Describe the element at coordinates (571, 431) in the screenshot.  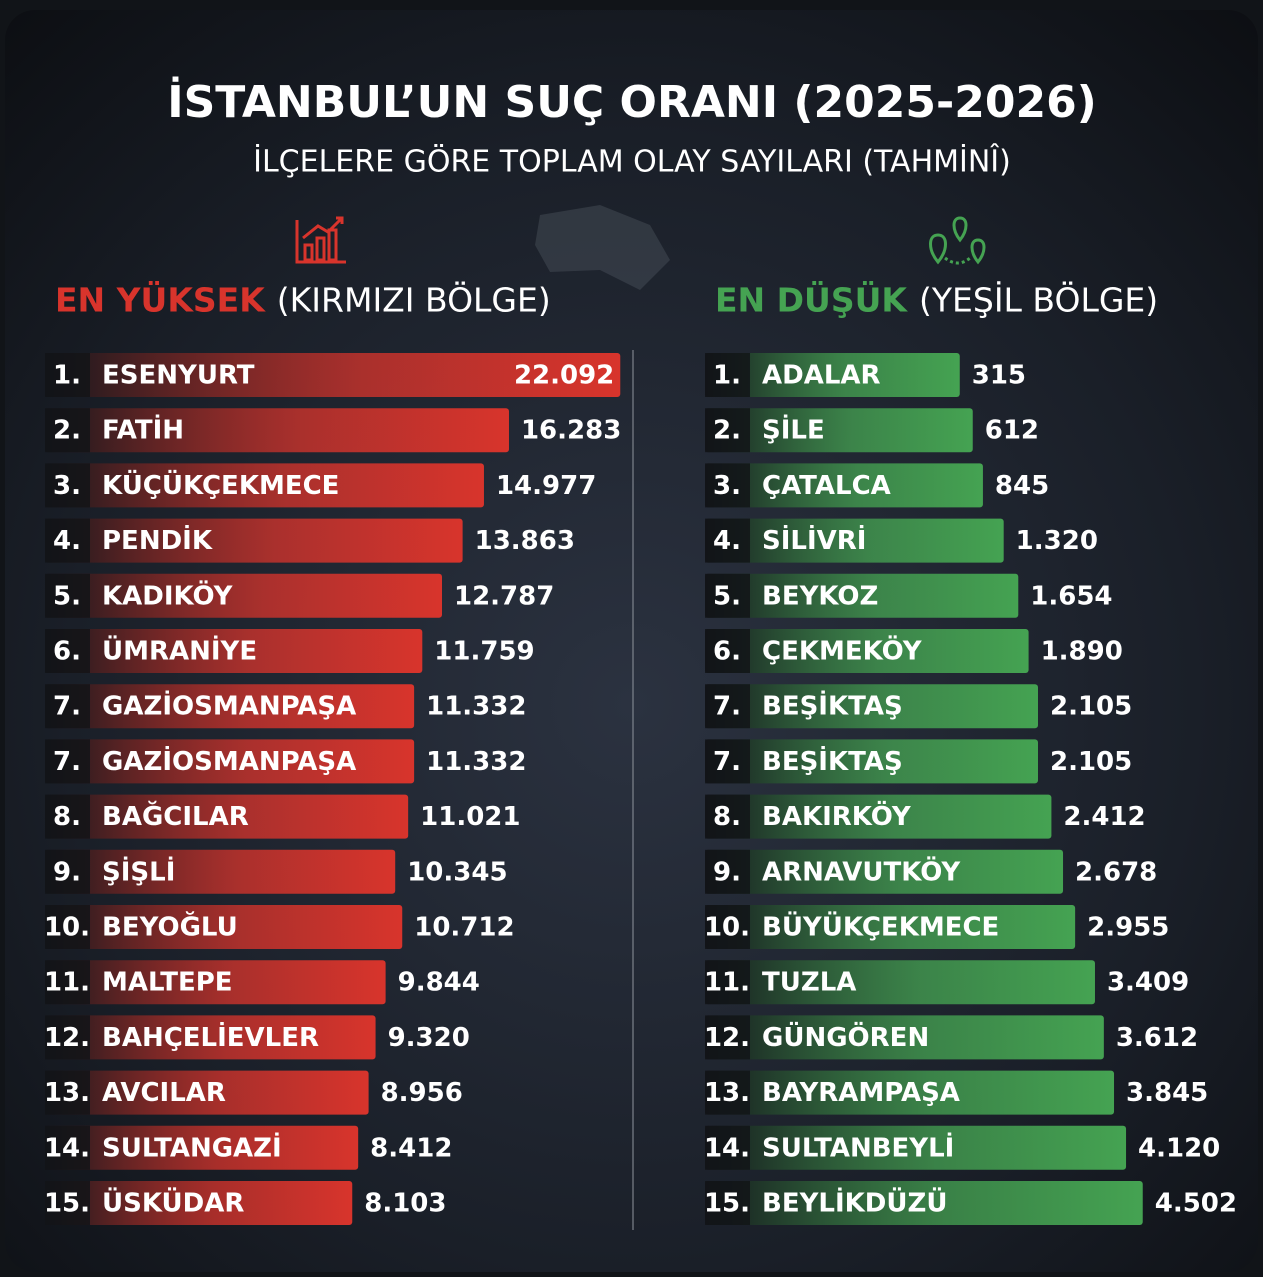
I see `value-label: 16.283` at that location.